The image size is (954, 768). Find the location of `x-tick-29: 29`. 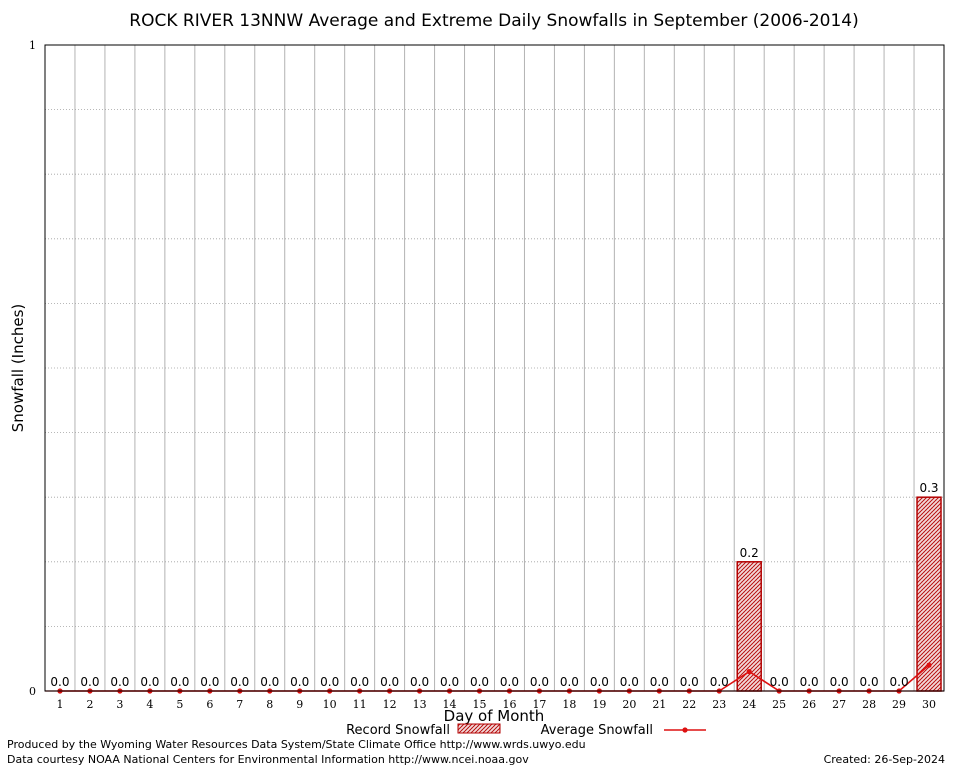

x-tick-29: 29 is located at coordinates (899, 704).